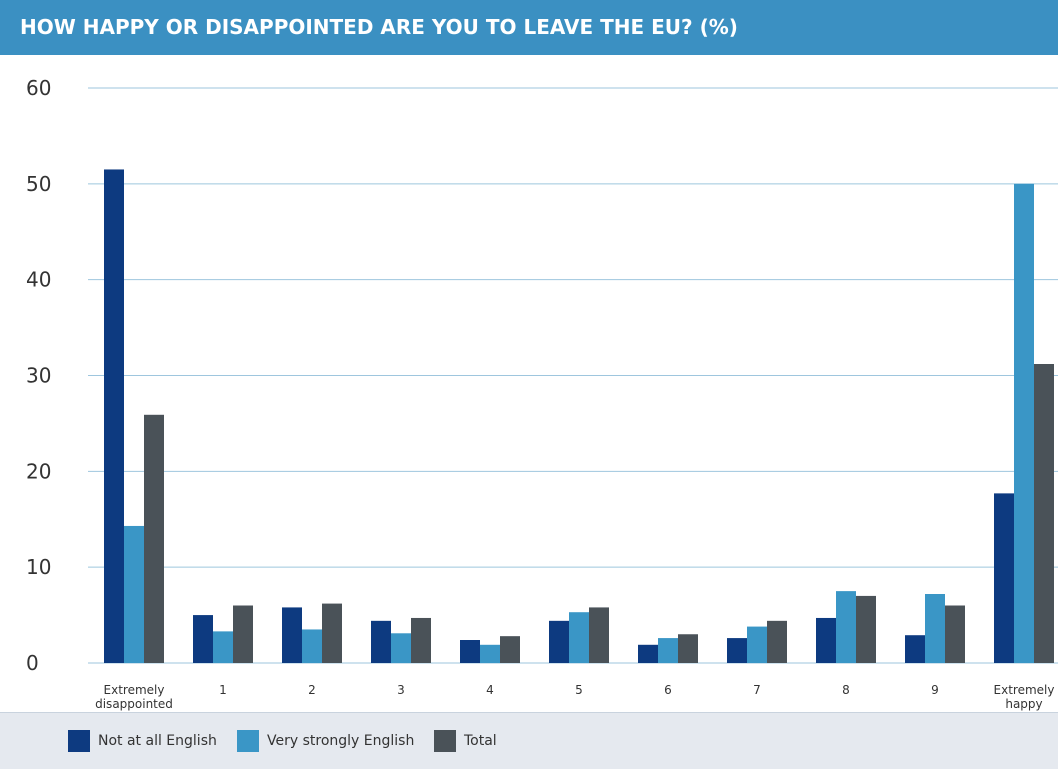  What do you see at coordinates (38, 280) in the screenshot?
I see `y-tick-label: 40` at bounding box center [38, 280].